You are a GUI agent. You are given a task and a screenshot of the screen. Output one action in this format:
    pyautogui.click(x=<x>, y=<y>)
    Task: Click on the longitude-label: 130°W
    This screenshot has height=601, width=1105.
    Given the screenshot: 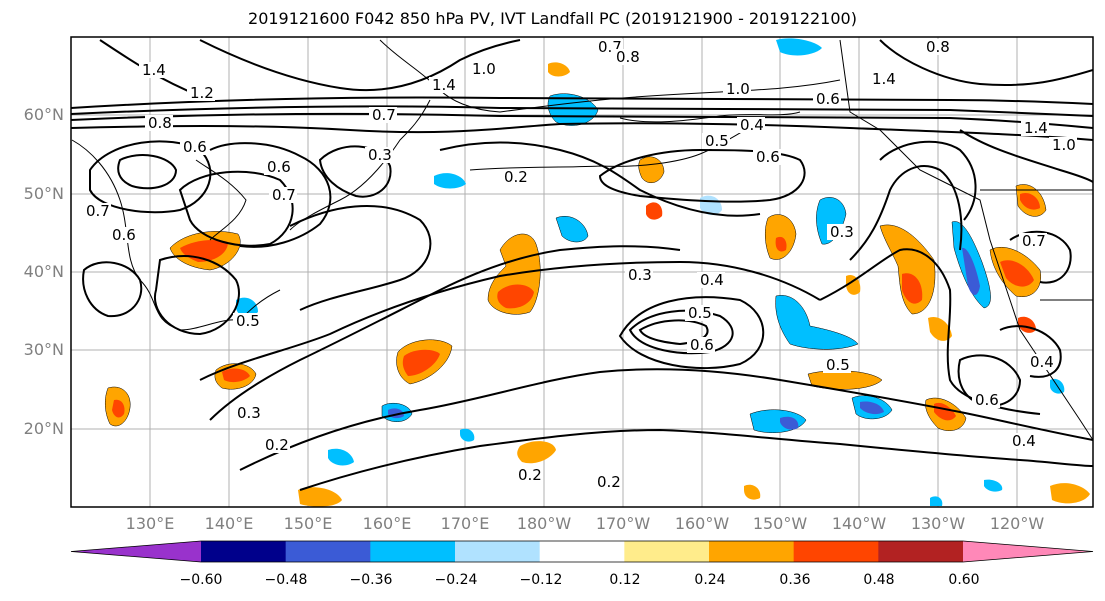 What is the action you would take?
    pyautogui.click(x=938, y=523)
    